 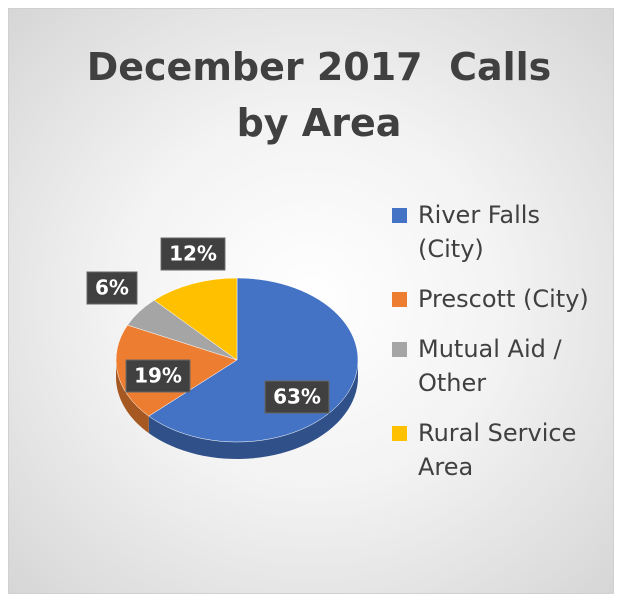 I want to click on data-label-text: 6%, so click(x=112, y=288).